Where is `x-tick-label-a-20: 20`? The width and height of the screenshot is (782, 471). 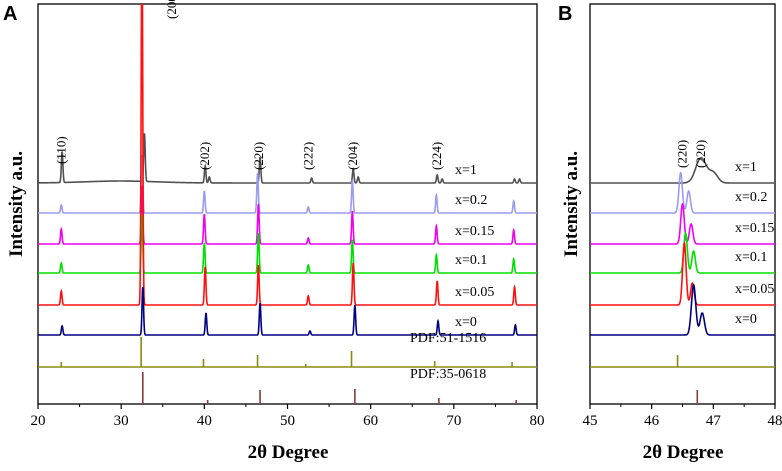
x-tick-label-a-20: 20 is located at coordinates (38, 421).